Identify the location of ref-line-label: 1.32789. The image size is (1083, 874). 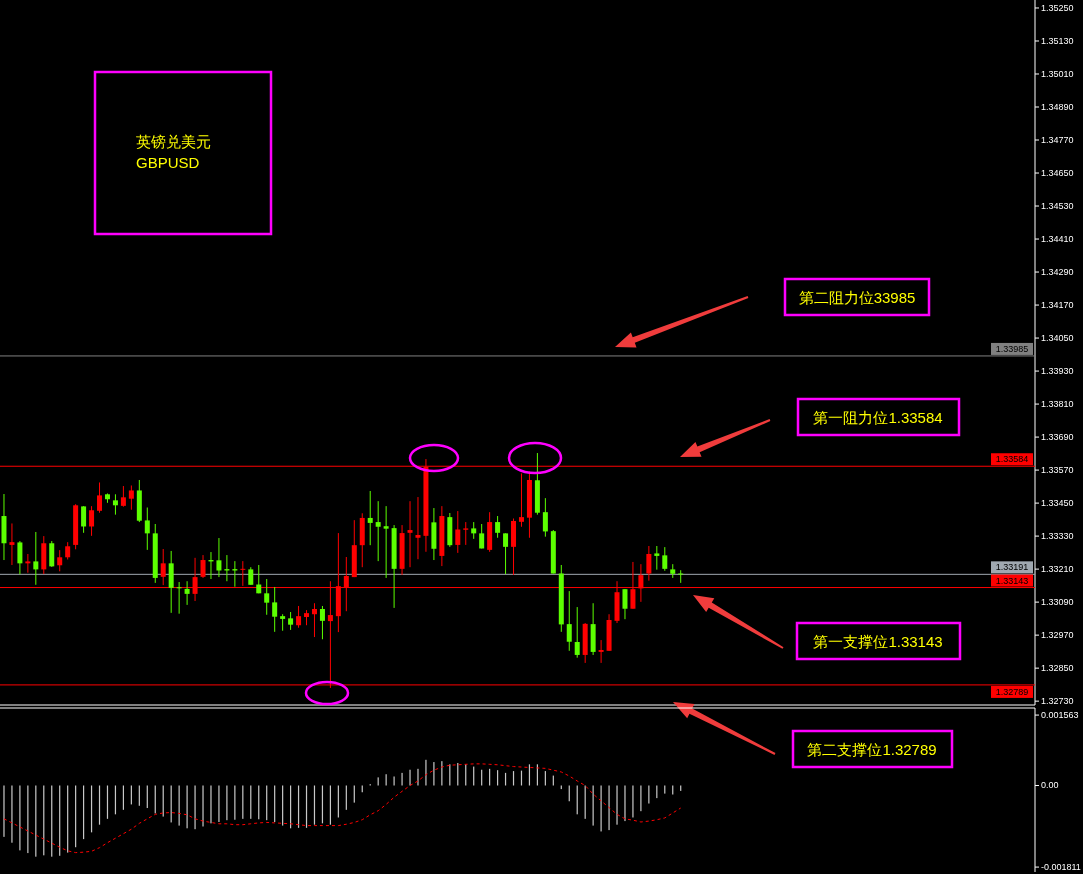
(1012, 691).